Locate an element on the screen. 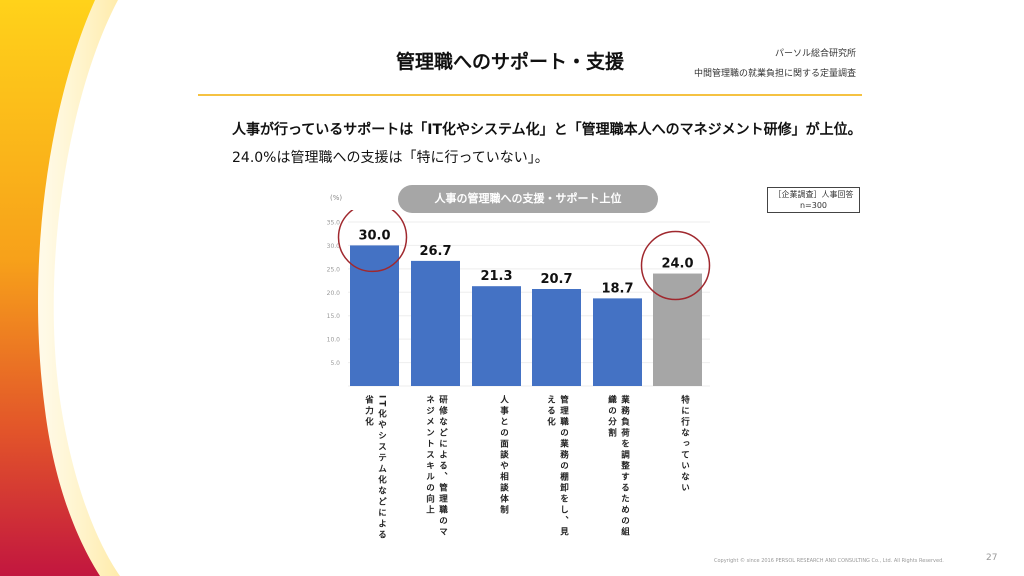 This screenshot has height=576, width=1024. category-label: 管理職の業務の棚卸をし、見える化 is located at coordinates (557, 466).